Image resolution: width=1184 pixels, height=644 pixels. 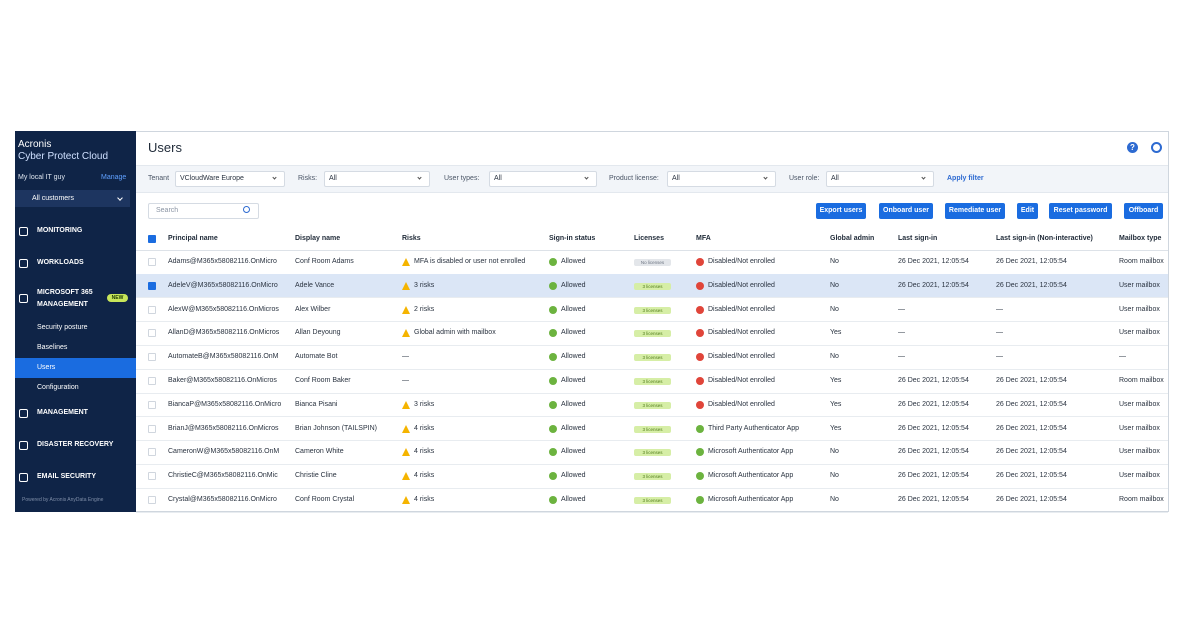 What do you see at coordinates (319, 452) in the screenshot?
I see `table-cell: Cameron White` at bounding box center [319, 452].